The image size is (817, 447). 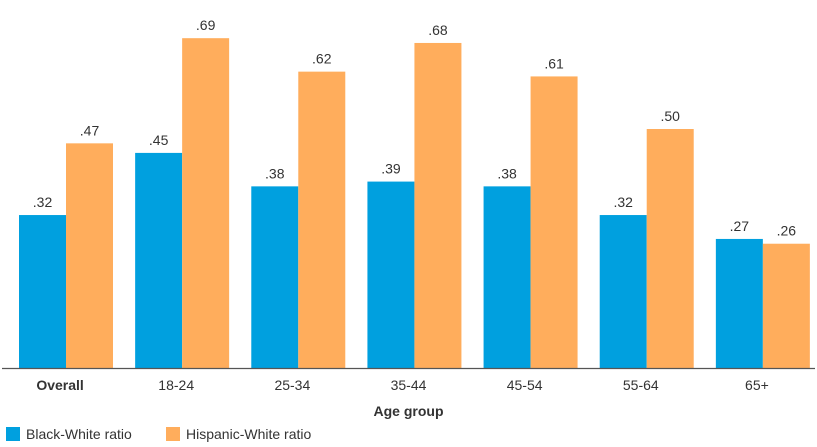 I want to click on x-tick-label: 45-54, so click(x=525, y=385).